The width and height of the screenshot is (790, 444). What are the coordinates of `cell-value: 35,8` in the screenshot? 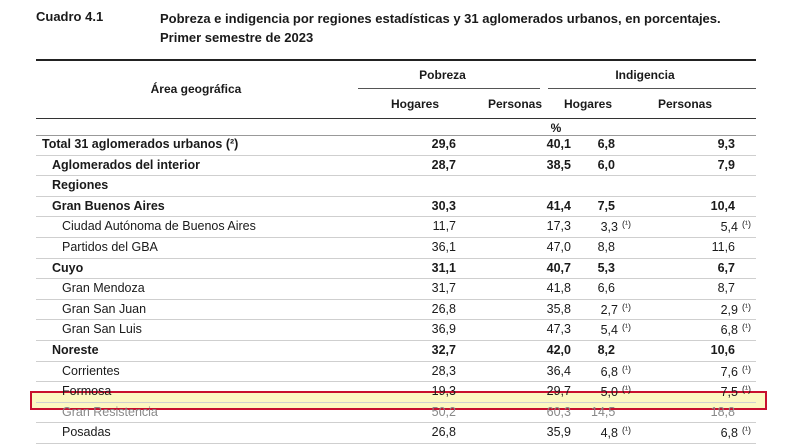 It's located at (558, 308).